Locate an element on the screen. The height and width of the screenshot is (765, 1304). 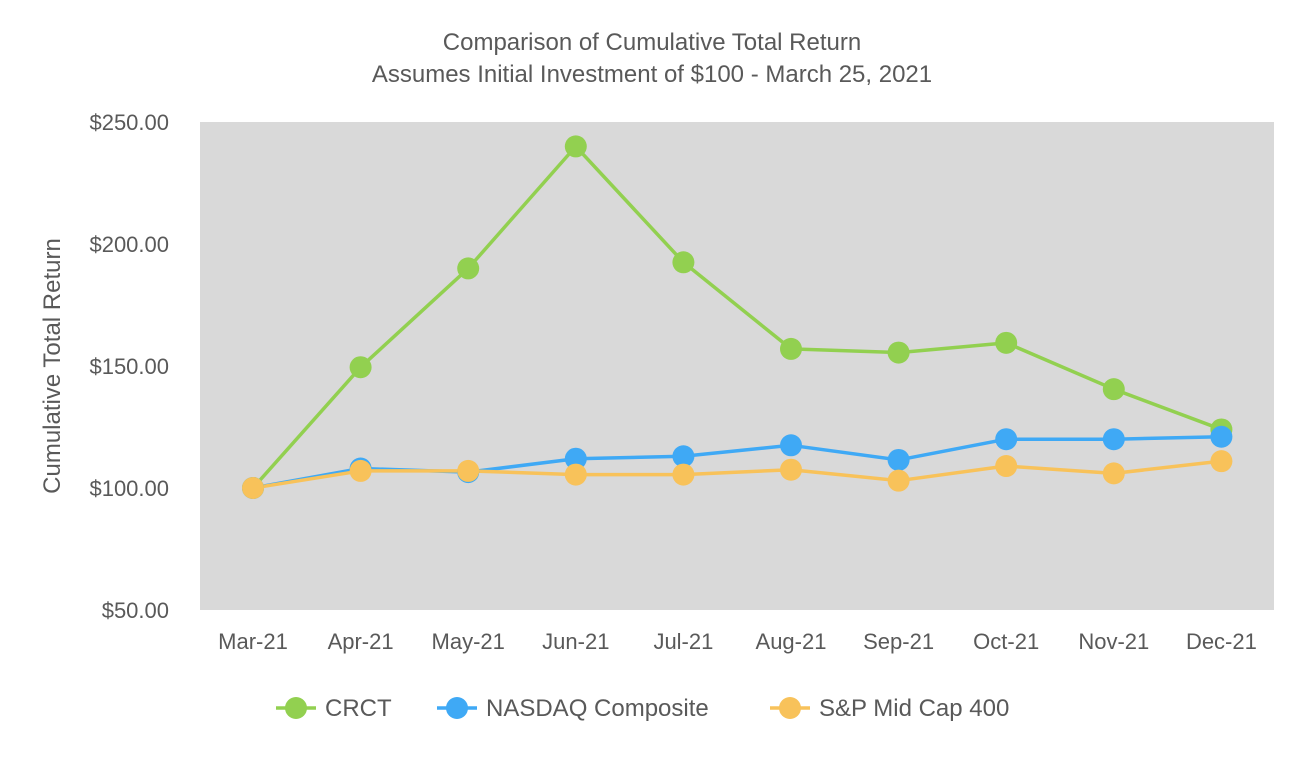
y-axis-ticks: $50.00 $100.00 $150.00 $200.00 $250.00 is located at coordinates (129, 366).